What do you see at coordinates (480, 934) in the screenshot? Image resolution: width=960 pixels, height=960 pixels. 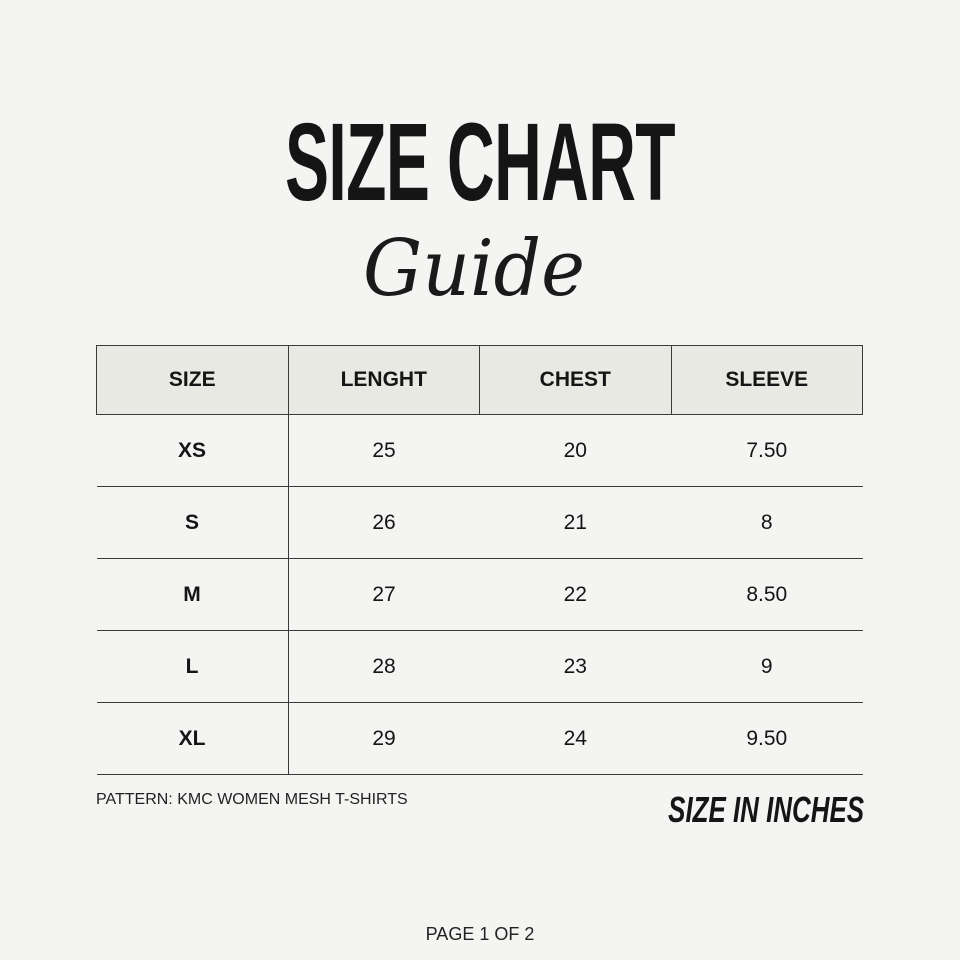 I see `page-number: PAGE 1 OF 2` at bounding box center [480, 934].